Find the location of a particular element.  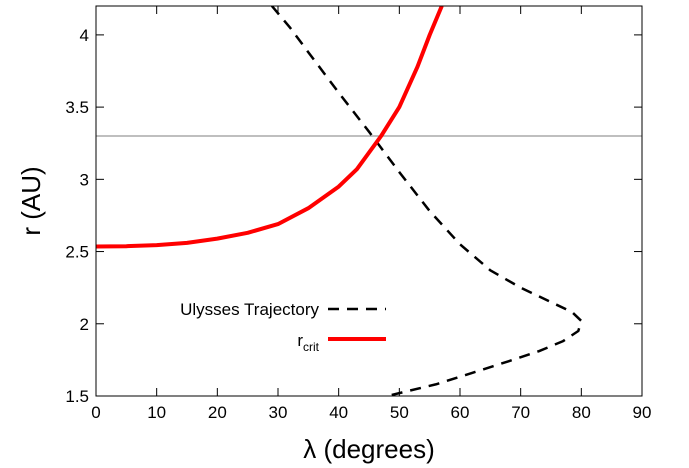

y-tick-label: 2.5 is located at coordinates (77, 252).